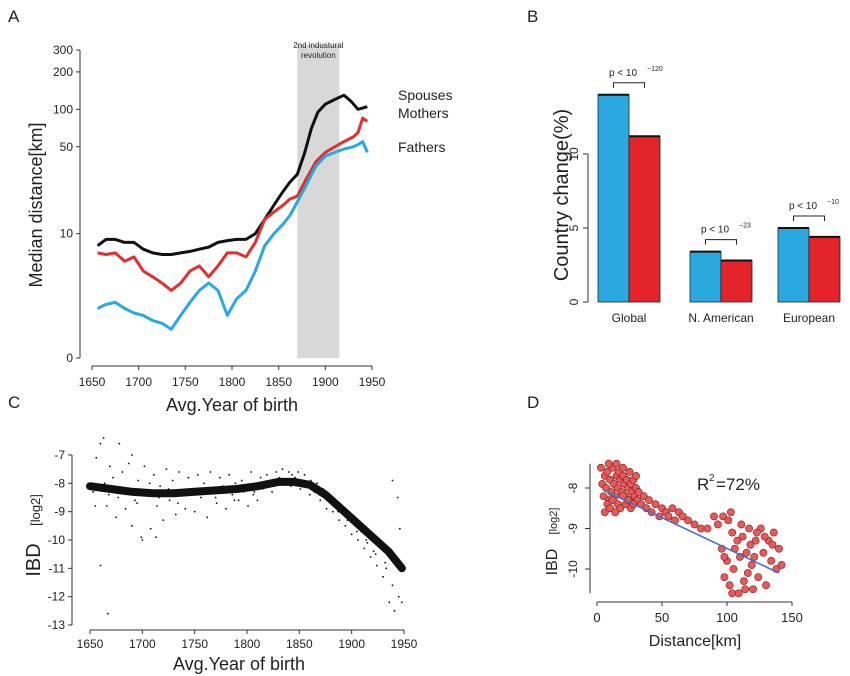 The height and width of the screenshot is (676, 850). I want to click on y-tick-label: 5, so click(574, 227).